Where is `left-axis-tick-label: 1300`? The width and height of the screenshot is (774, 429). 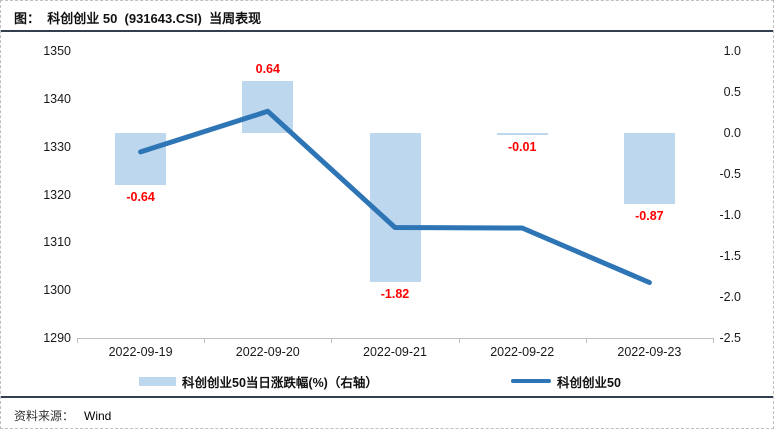 left-axis-tick-label: 1300 is located at coordinates (57, 290).